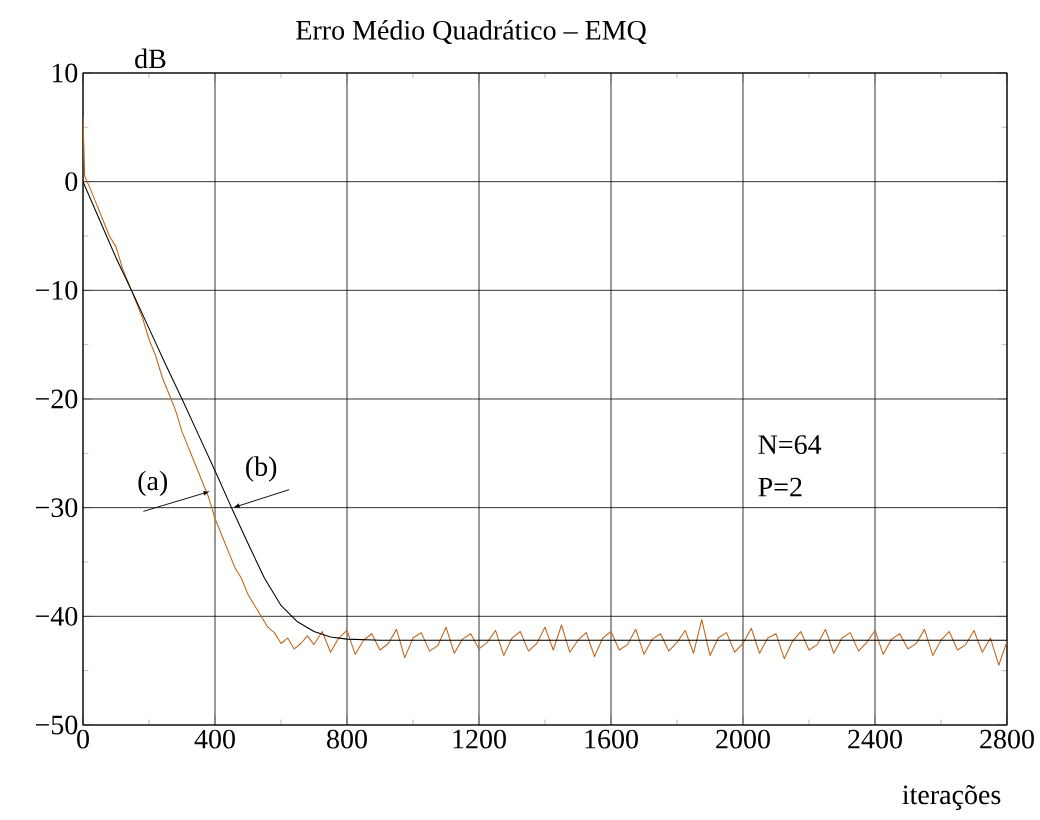  Describe the element at coordinates (56, 725) in the screenshot. I see `y-tick-label: −50` at that location.